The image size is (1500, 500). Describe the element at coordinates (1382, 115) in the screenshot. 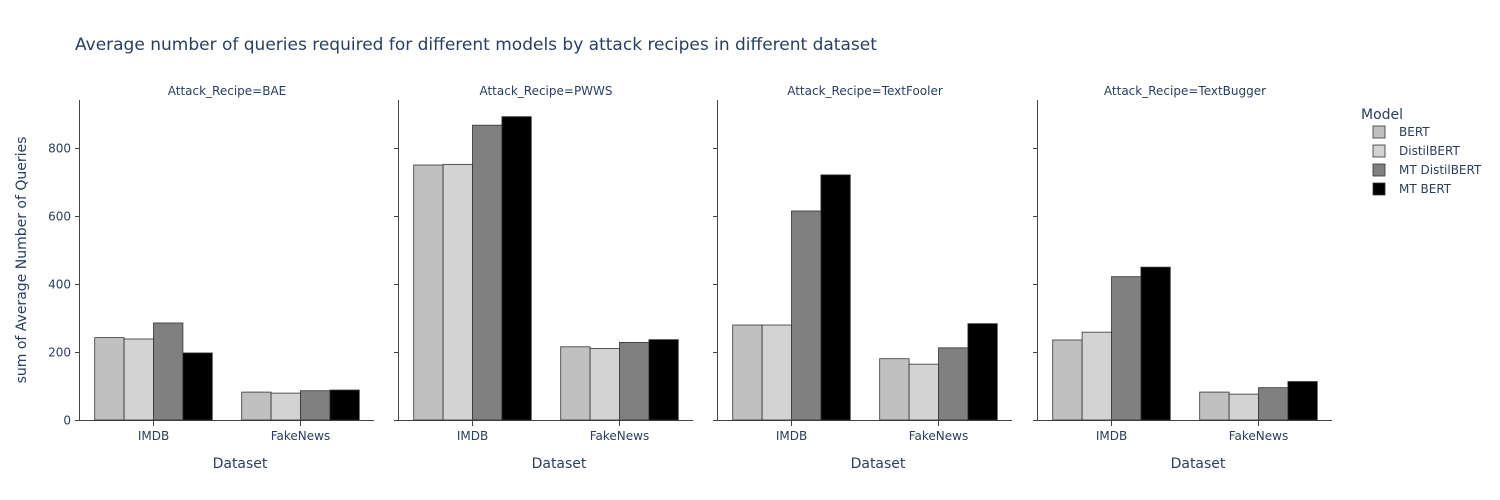

I see `legend-title: Model` at that location.